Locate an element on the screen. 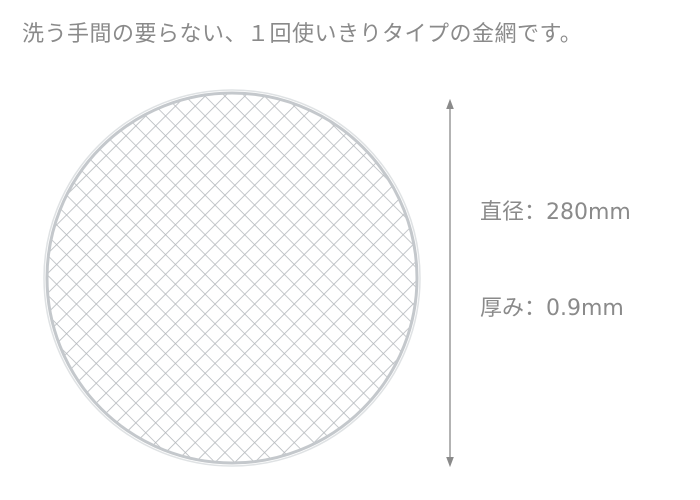 The image size is (700, 500). thickness-label: 厚み：0.9mm is located at coordinates (552, 308).